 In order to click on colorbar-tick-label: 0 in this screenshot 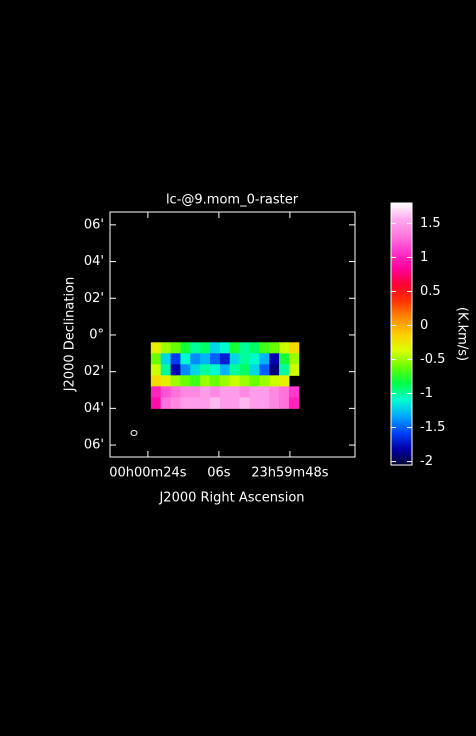, I will do `click(424, 325)`.